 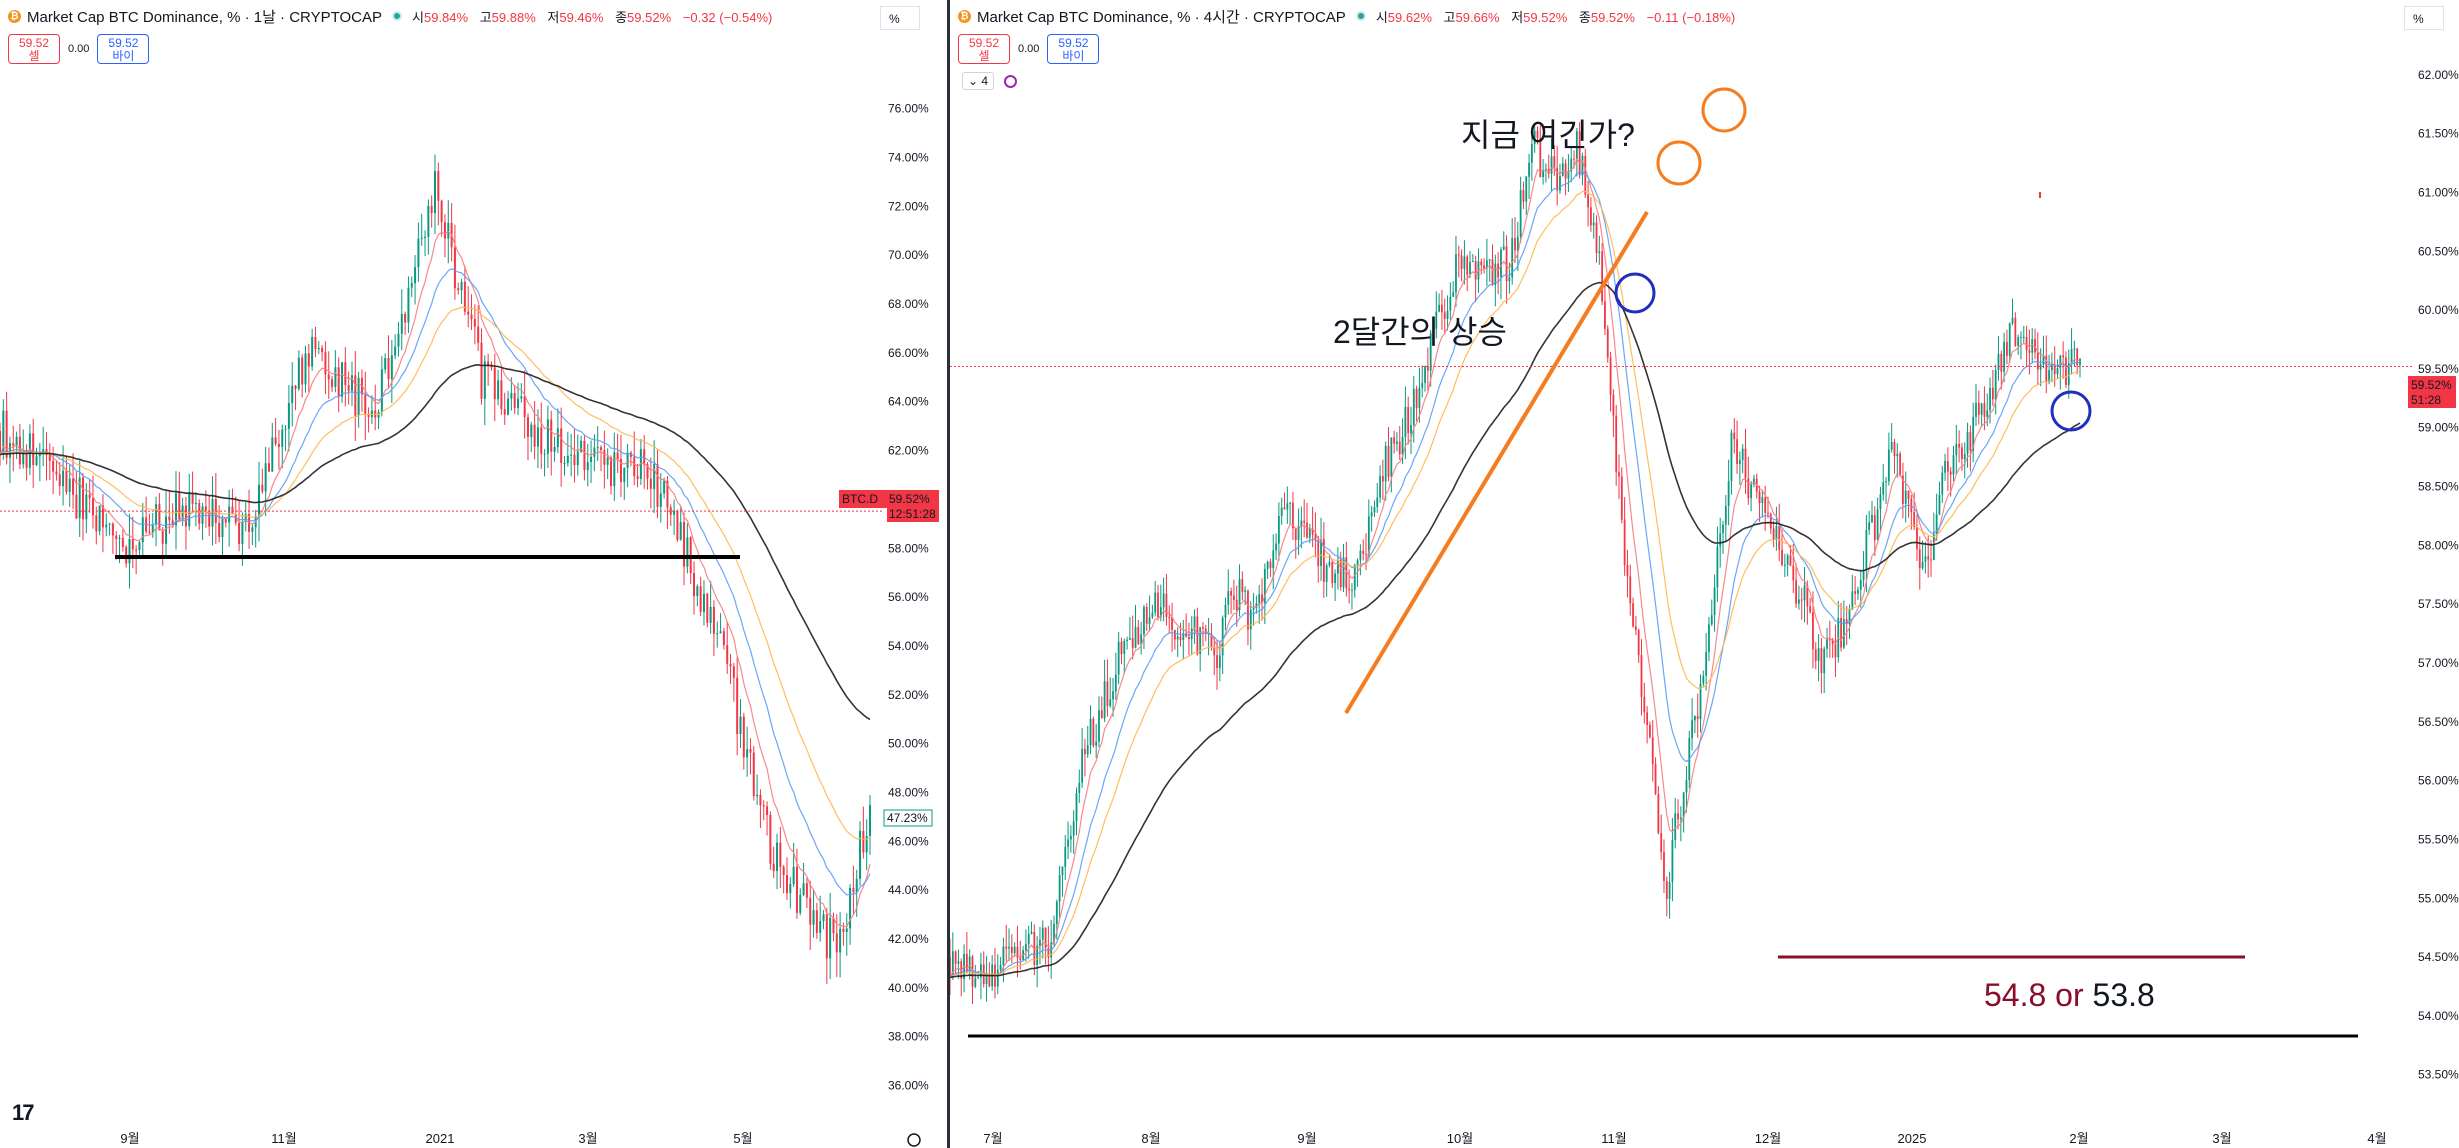 I want to click on time-axis-label: 5월, so click(x=742, y=1138).